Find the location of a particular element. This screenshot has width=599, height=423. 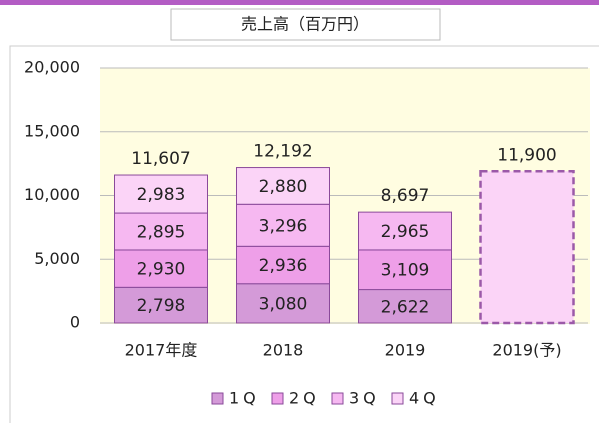

x-tick-label: 2017年度 is located at coordinates (161, 350).